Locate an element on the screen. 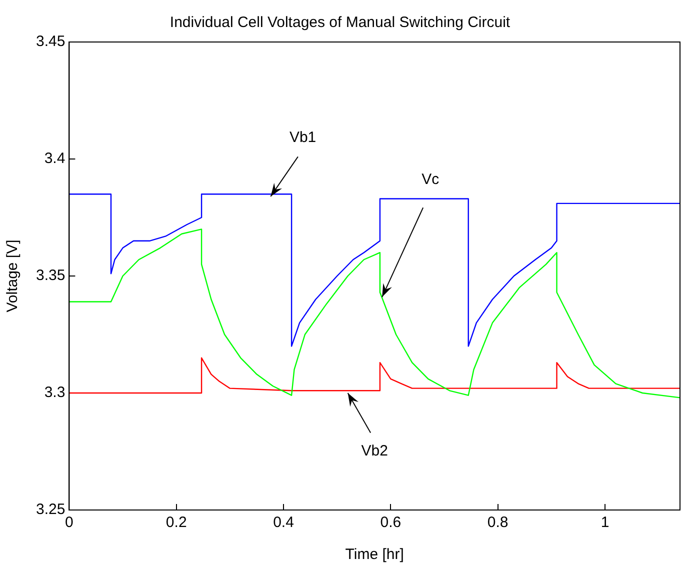 The image size is (682, 568). annotation: Vb2 is located at coordinates (374, 451).